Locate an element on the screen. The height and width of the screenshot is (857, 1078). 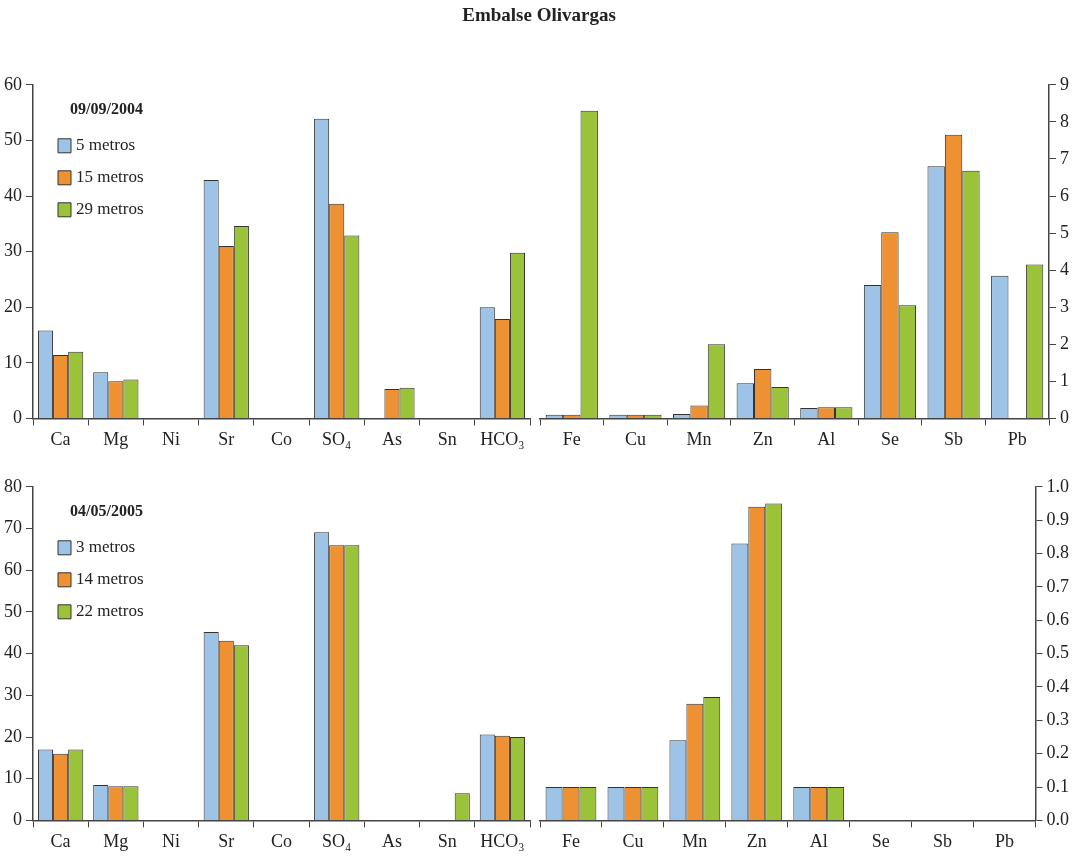
y-tick-label: 0.8 is located at coordinates (1057, 552).